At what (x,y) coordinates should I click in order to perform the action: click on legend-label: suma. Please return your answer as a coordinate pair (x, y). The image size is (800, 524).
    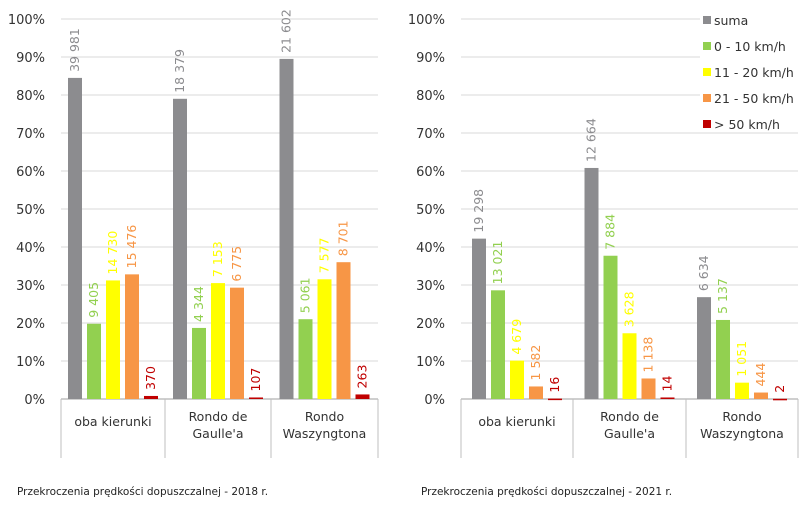
    Looking at the image, I should click on (731, 20).